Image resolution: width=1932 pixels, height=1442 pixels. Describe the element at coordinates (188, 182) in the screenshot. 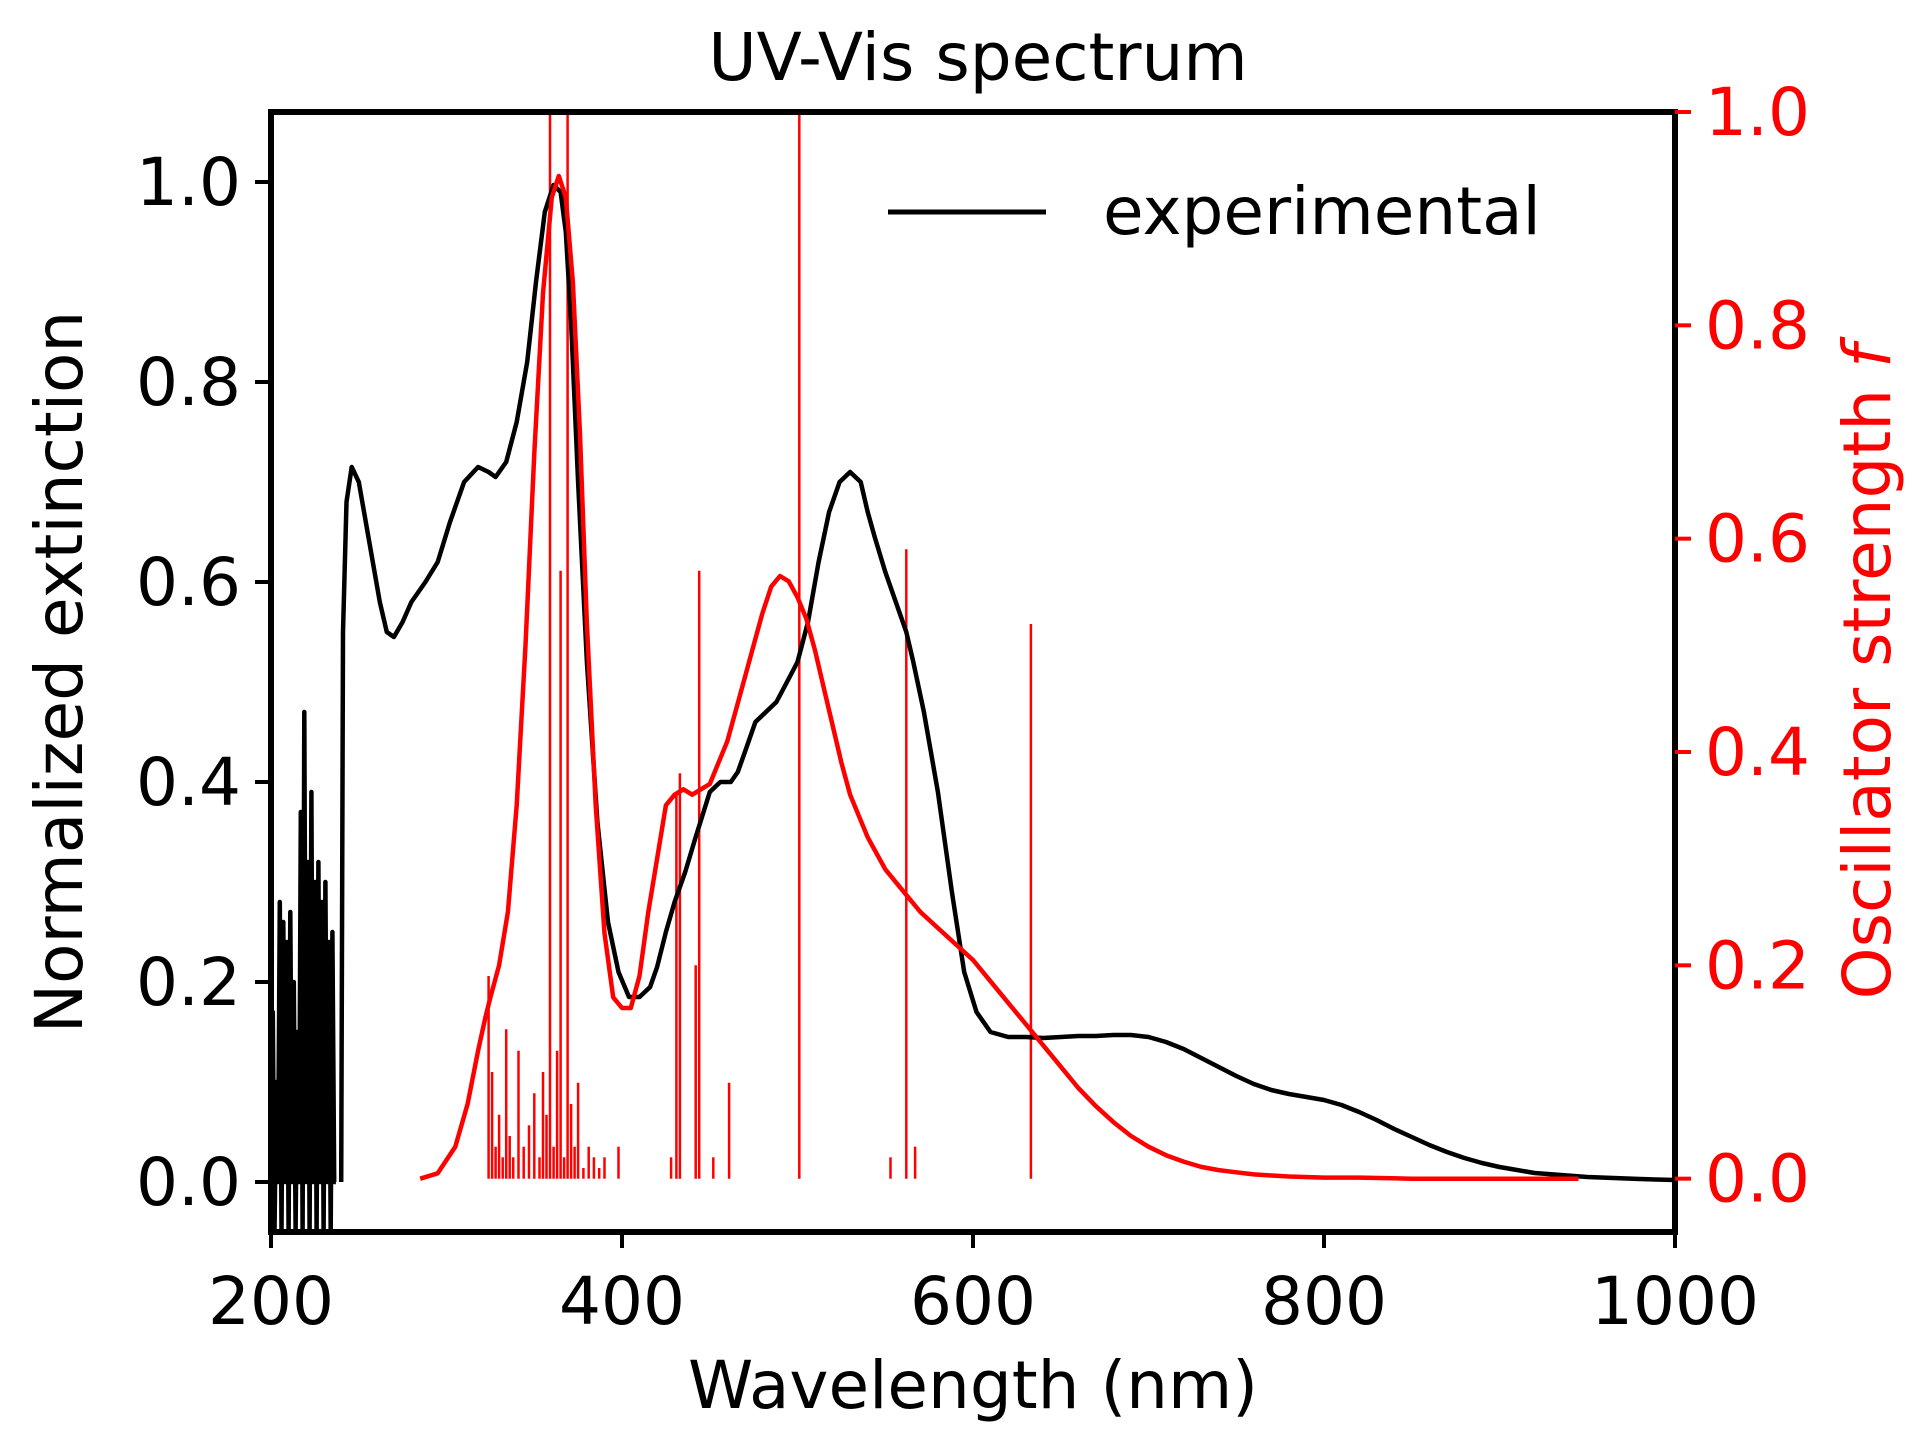

I see `y-left-tick-label: 1.0` at that location.